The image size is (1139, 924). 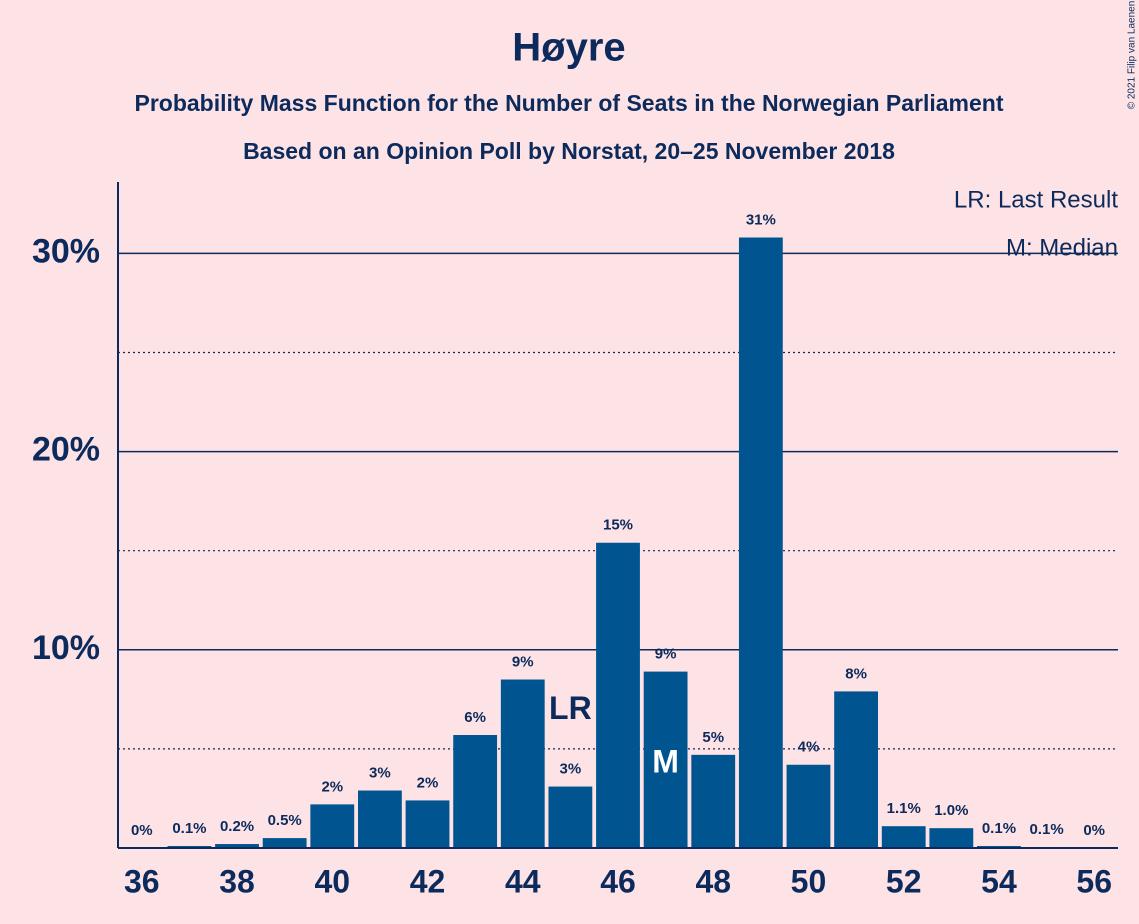 I want to click on x-tick-label: 46, so click(x=618, y=881).